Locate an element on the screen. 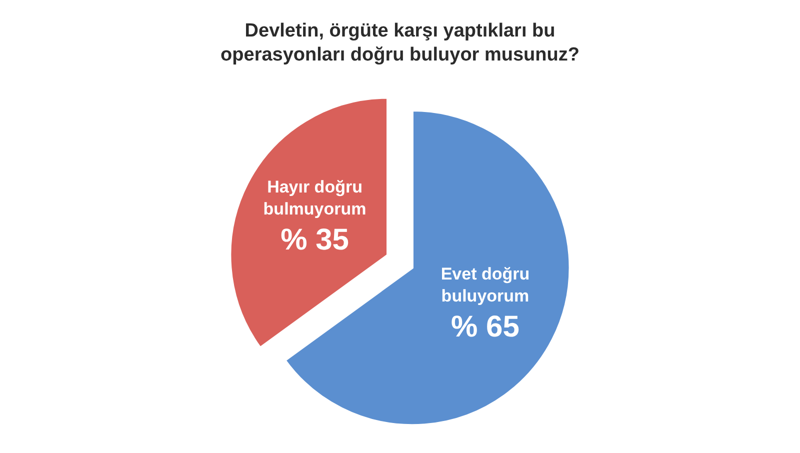  data-label: % 65 is located at coordinates (485, 327).